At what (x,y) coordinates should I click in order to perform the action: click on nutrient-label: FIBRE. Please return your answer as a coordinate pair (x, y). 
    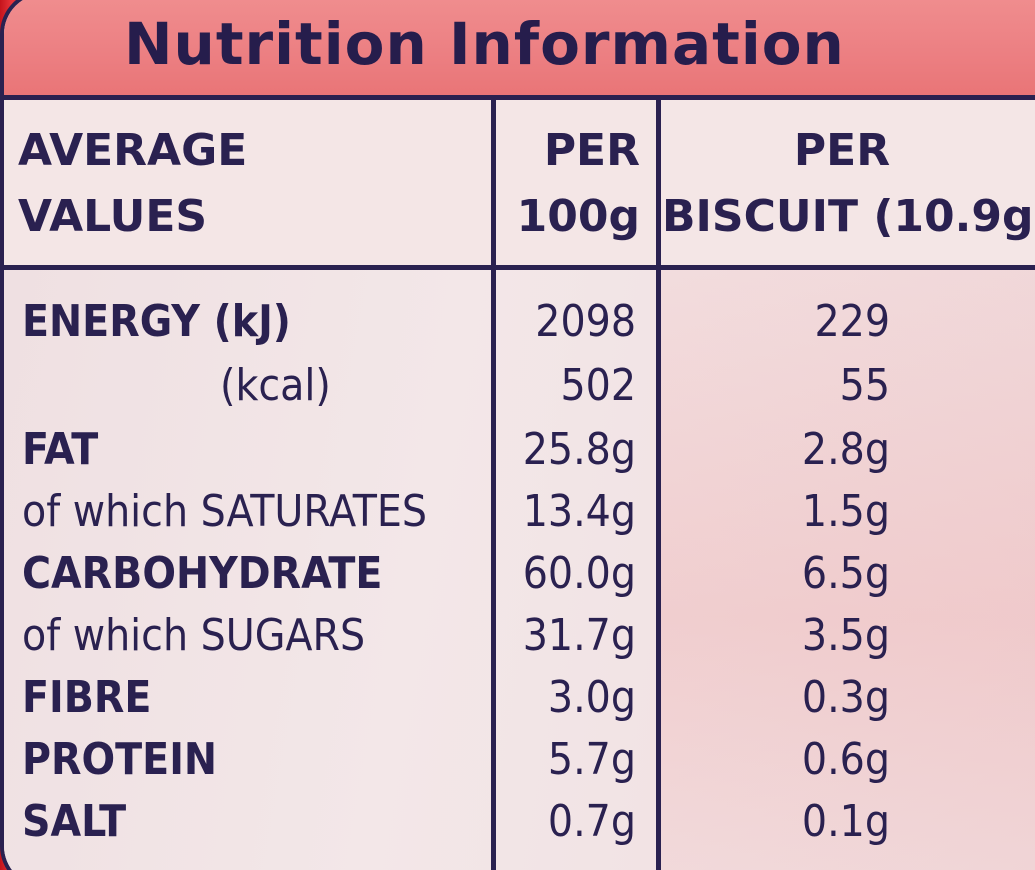
    Looking at the image, I should click on (87, 697).